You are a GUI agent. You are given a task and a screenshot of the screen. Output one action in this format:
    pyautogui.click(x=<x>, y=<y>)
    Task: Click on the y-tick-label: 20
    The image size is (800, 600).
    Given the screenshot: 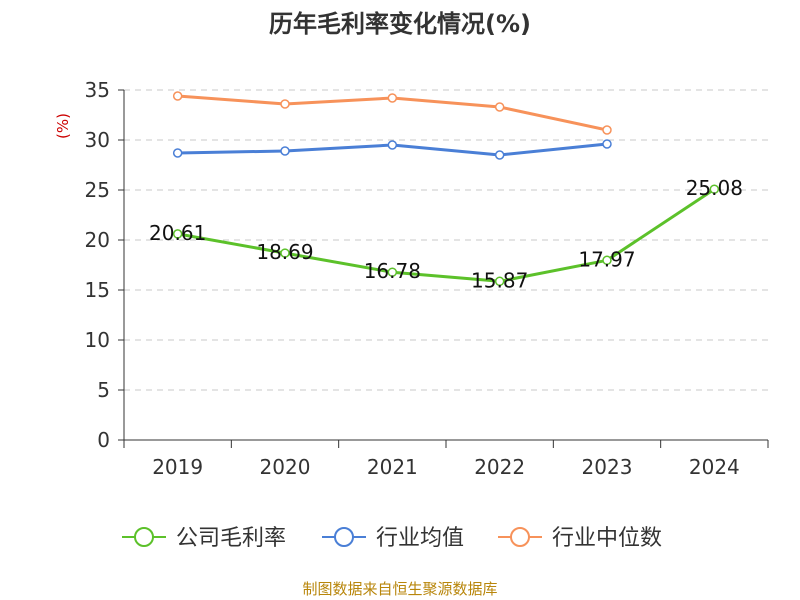 What is the action you would take?
    pyautogui.click(x=97, y=240)
    